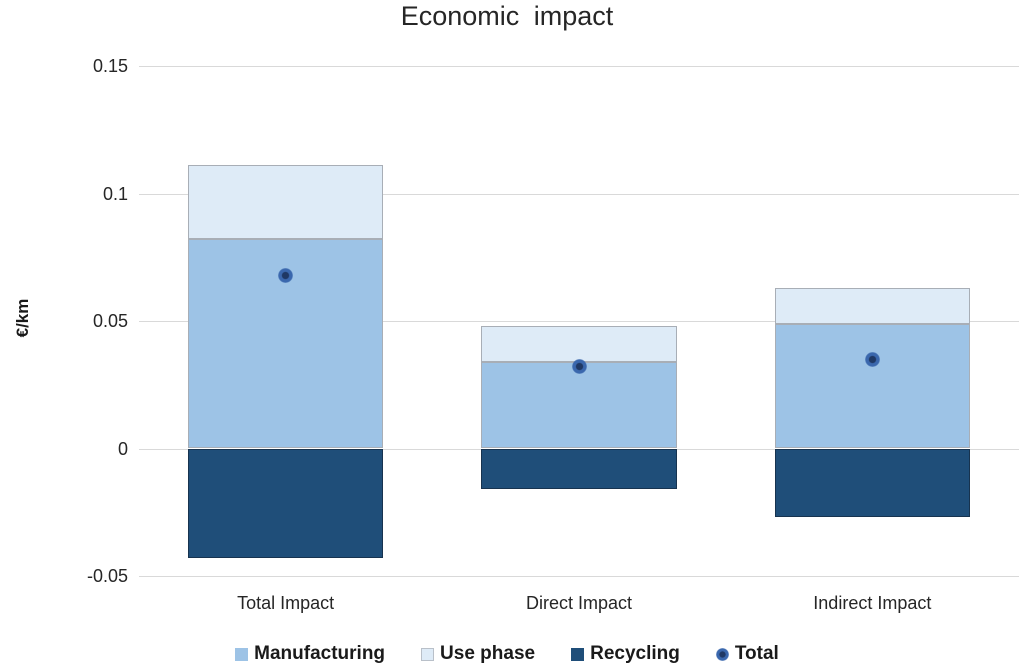 The image size is (1024, 671). Describe the element at coordinates (122, 448) in the screenshot. I see `y-tick-label: 0` at that location.